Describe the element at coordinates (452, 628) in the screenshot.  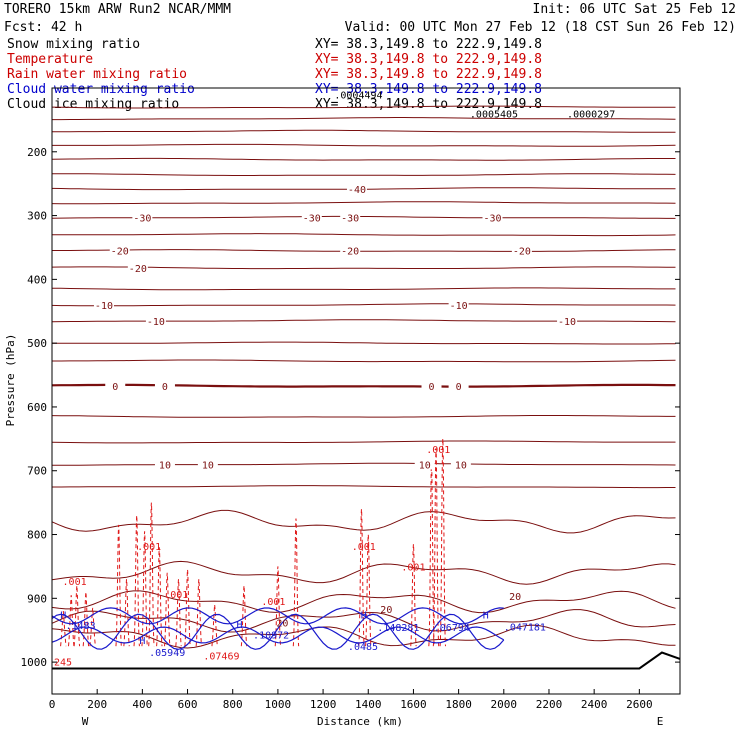
I see `cloud-label: .06794` at that location.